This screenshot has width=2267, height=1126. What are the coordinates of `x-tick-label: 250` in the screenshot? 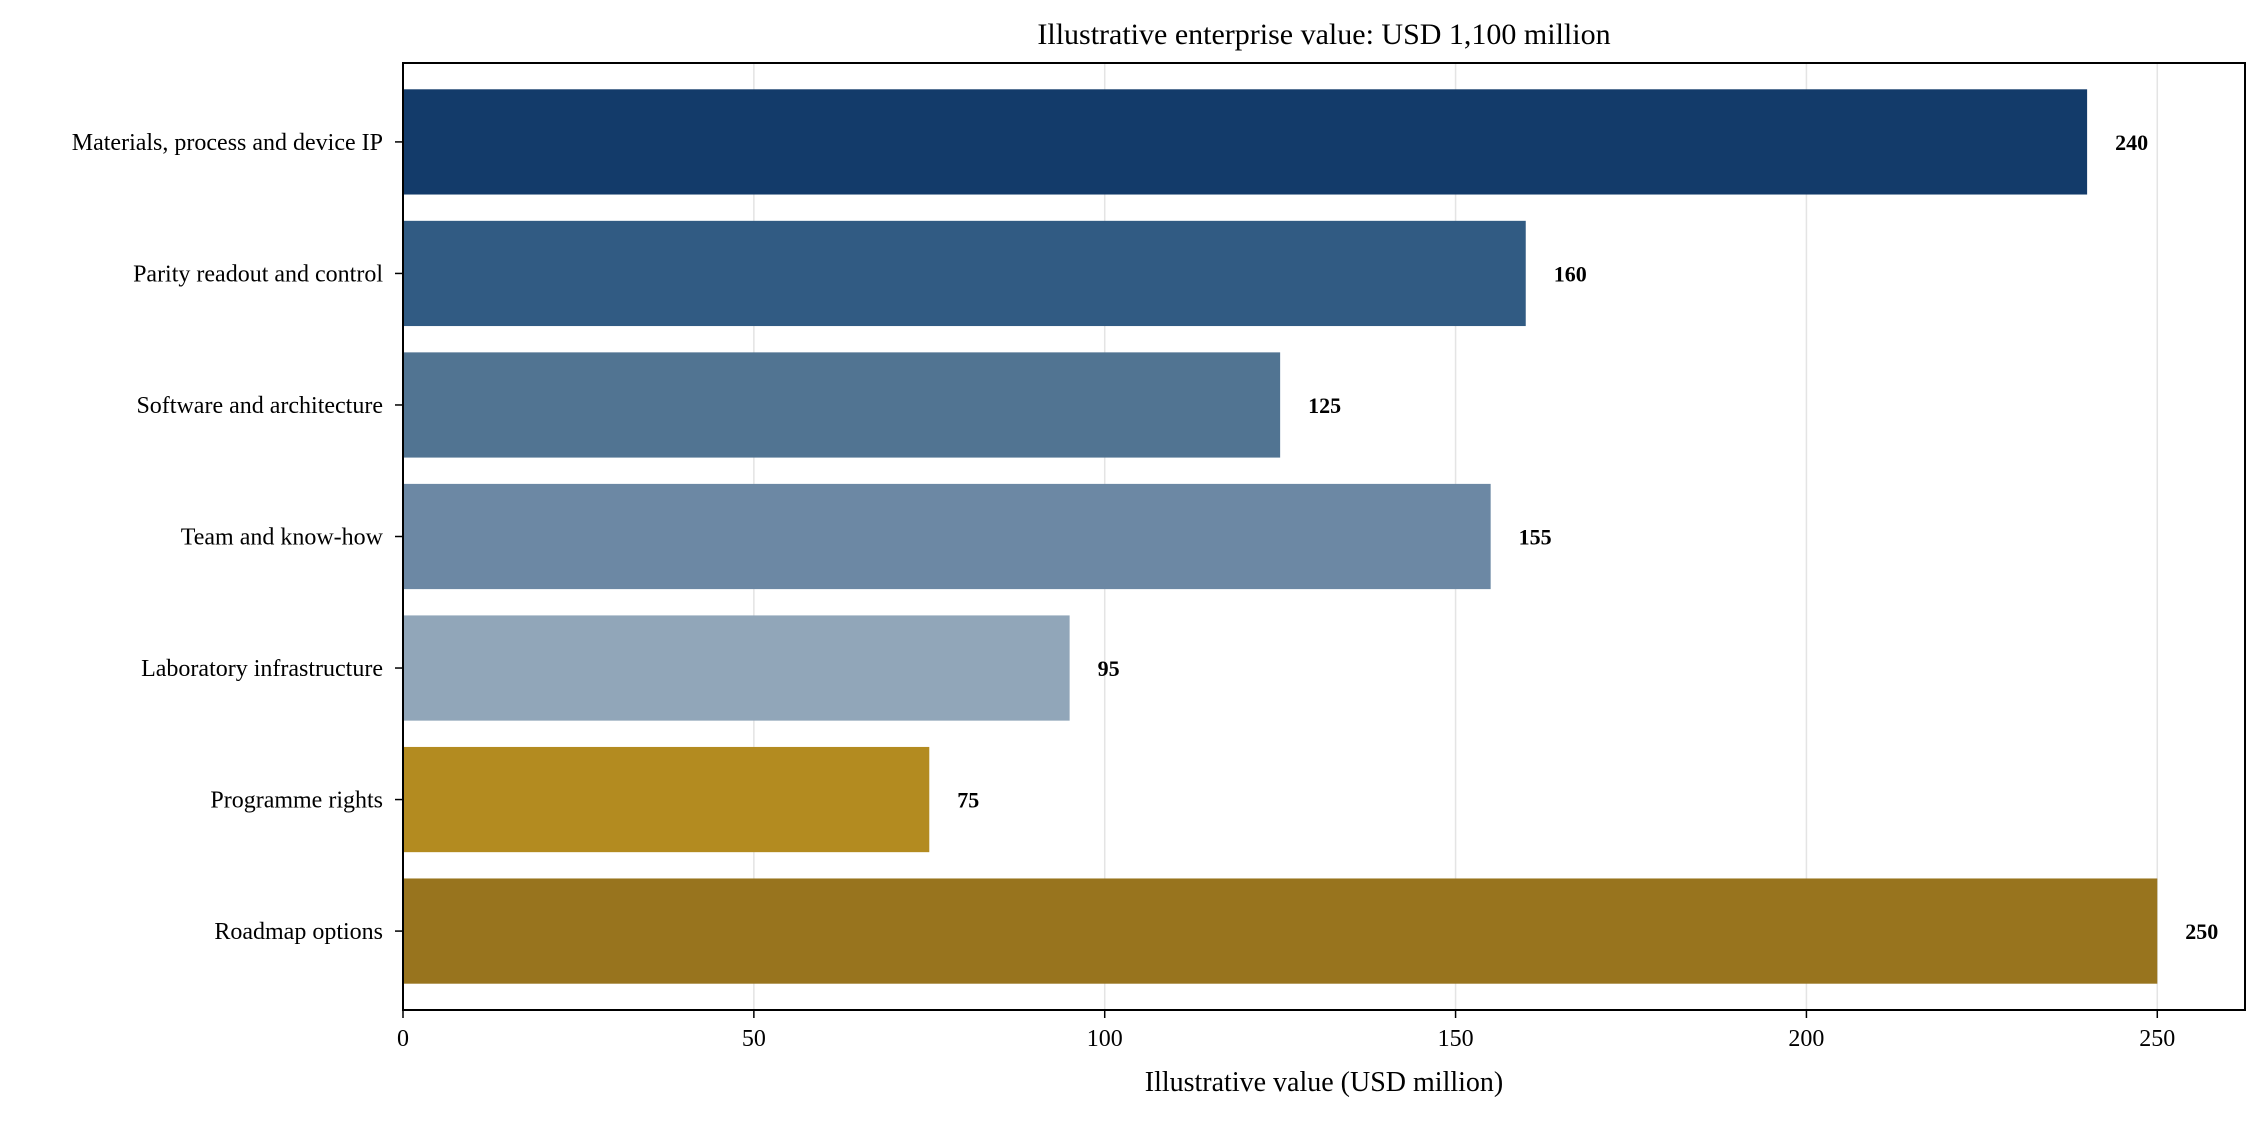 It's located at (2157, 1039).